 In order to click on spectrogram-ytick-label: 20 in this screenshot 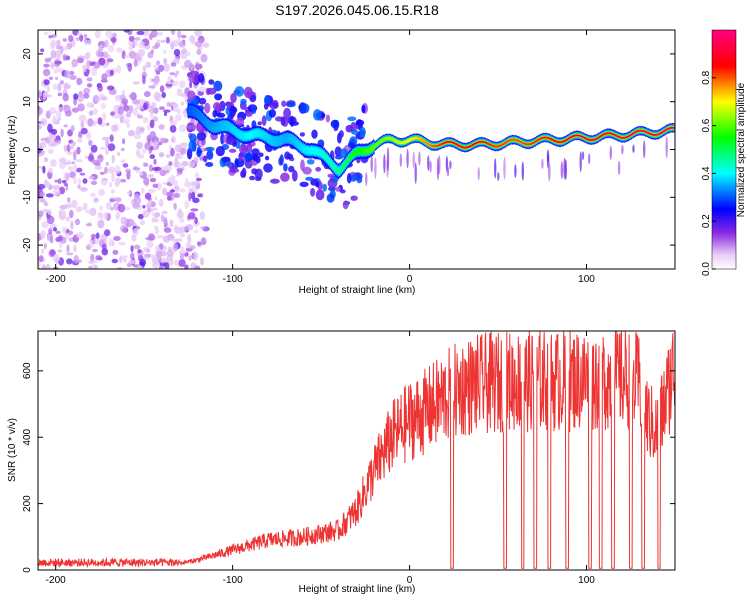, I will do `click(27, 54)`.